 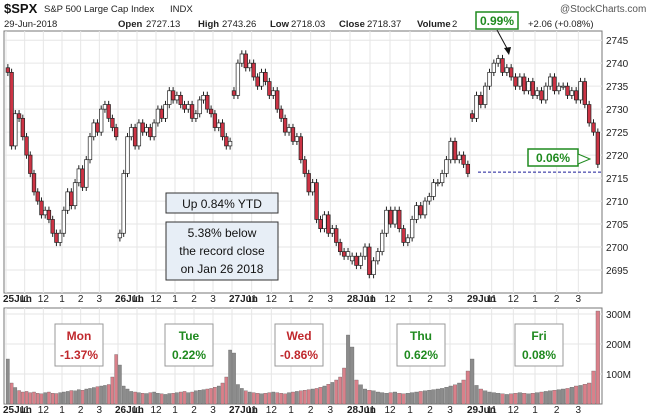 What do you see at coordinates (222, 233) in the screenshot?
I see `record-text-1: 5.38% below` at bounding box center [222, 233].